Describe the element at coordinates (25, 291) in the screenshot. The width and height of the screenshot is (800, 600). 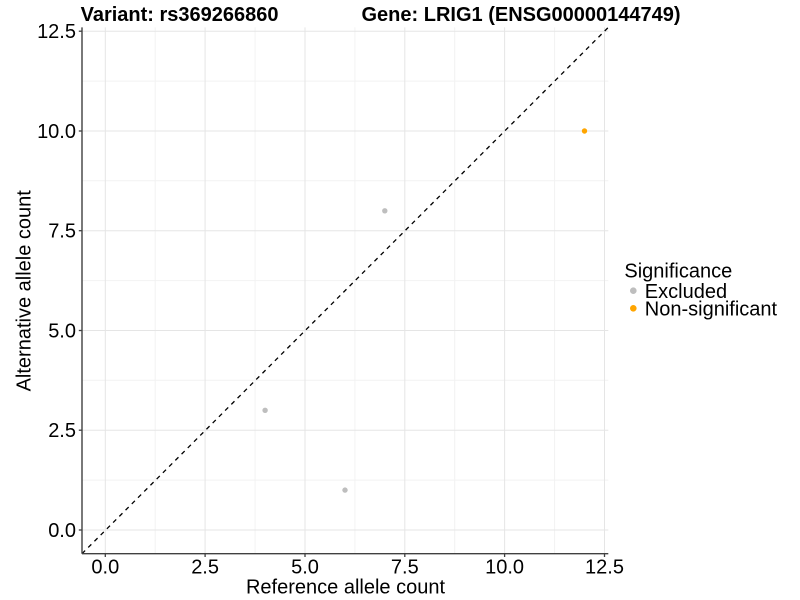
I see `svg-text: Alternative allele count` at that location.